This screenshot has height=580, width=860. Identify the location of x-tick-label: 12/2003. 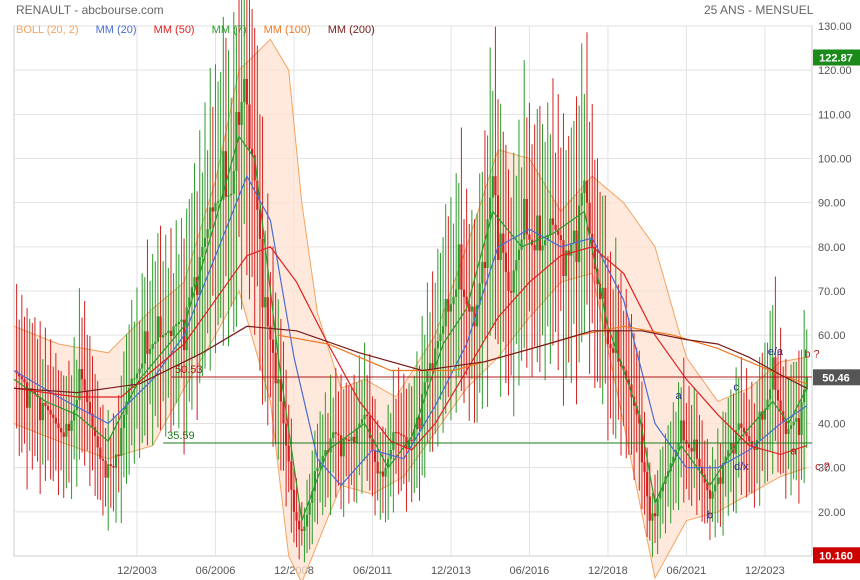
(137, 571).